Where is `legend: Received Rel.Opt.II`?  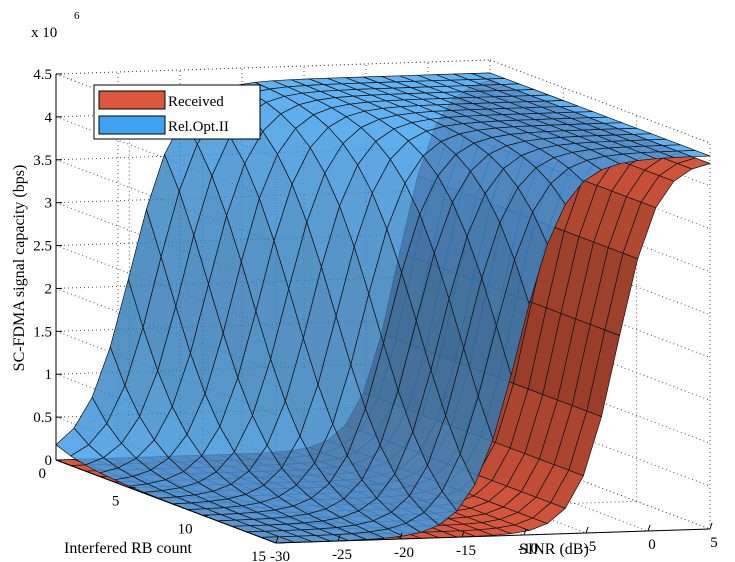 legend: Received Rel.Opt.II is located at coordinates (177, 112).